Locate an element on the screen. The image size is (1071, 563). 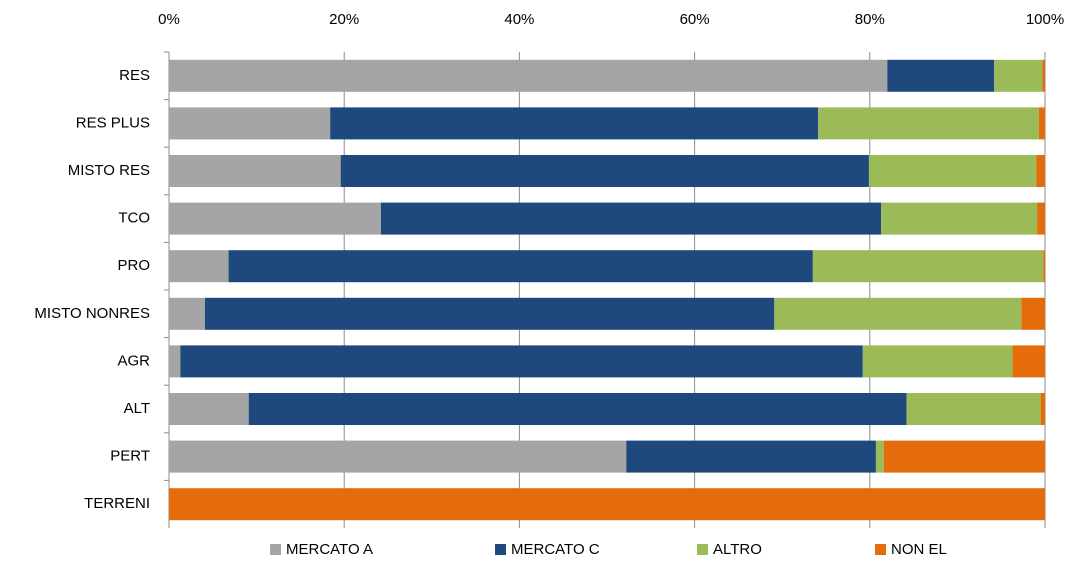
legend-label: MERCATO A is located at coordinates (329, 549).